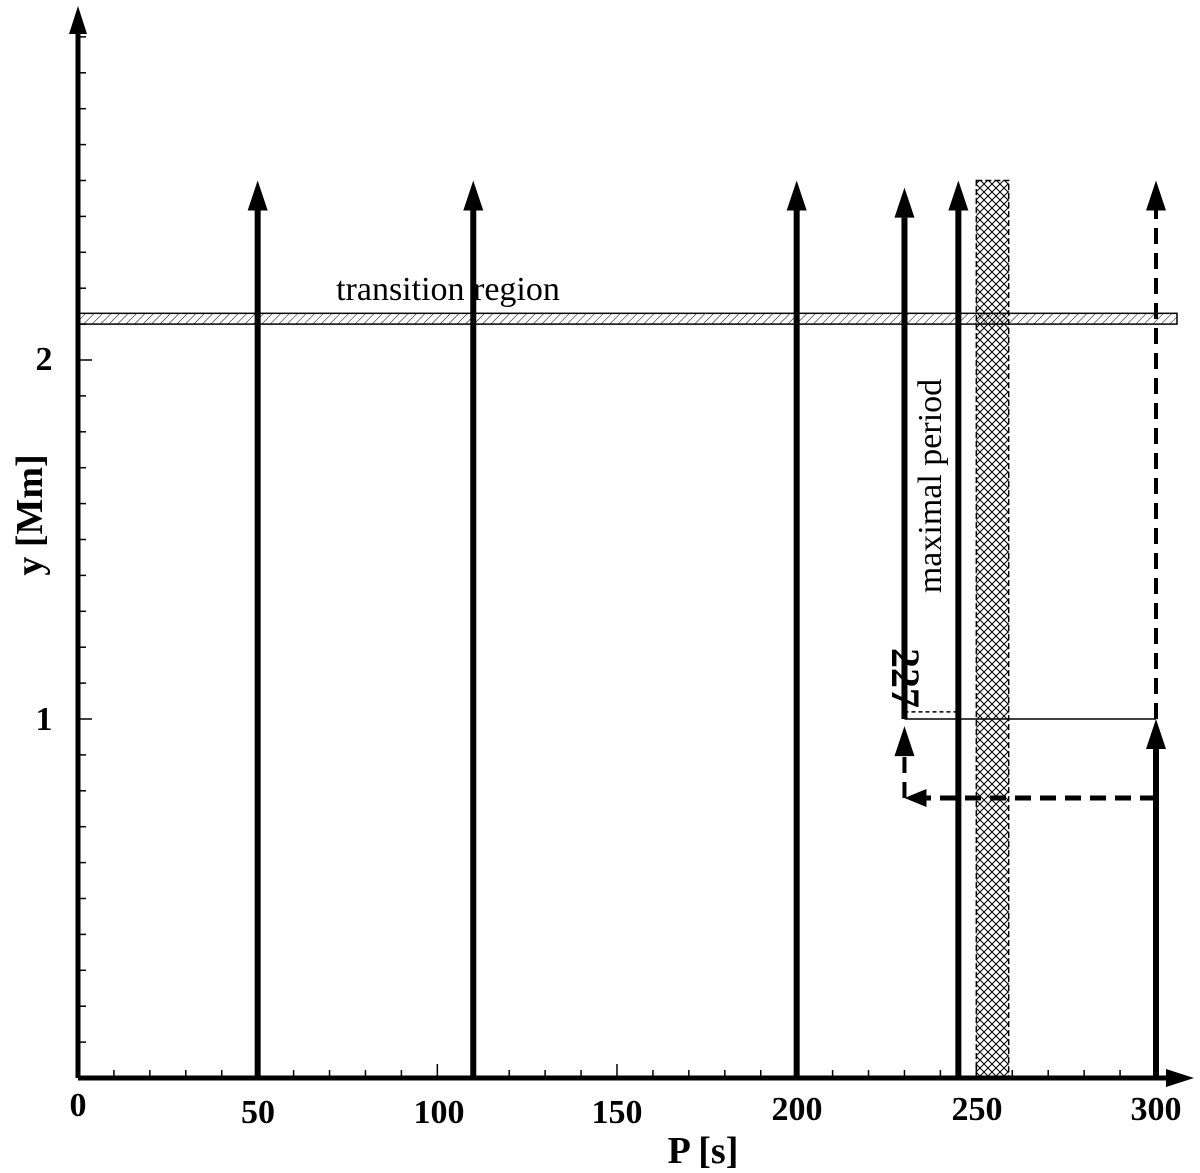 The image size is (1200, 1173). I want to click on x-tick-label-100: 100, so click(439, 1112).